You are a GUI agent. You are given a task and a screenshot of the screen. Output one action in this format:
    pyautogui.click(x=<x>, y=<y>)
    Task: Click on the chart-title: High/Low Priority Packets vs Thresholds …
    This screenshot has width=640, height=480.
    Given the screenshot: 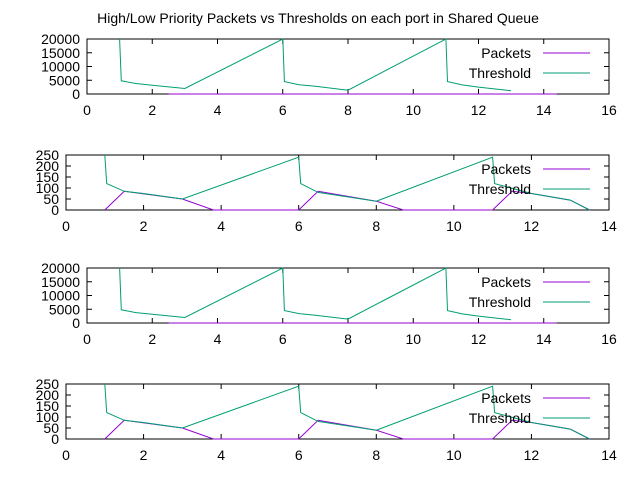 What is the action you would take?
    pyautogui.click(x=318, y=18)
    